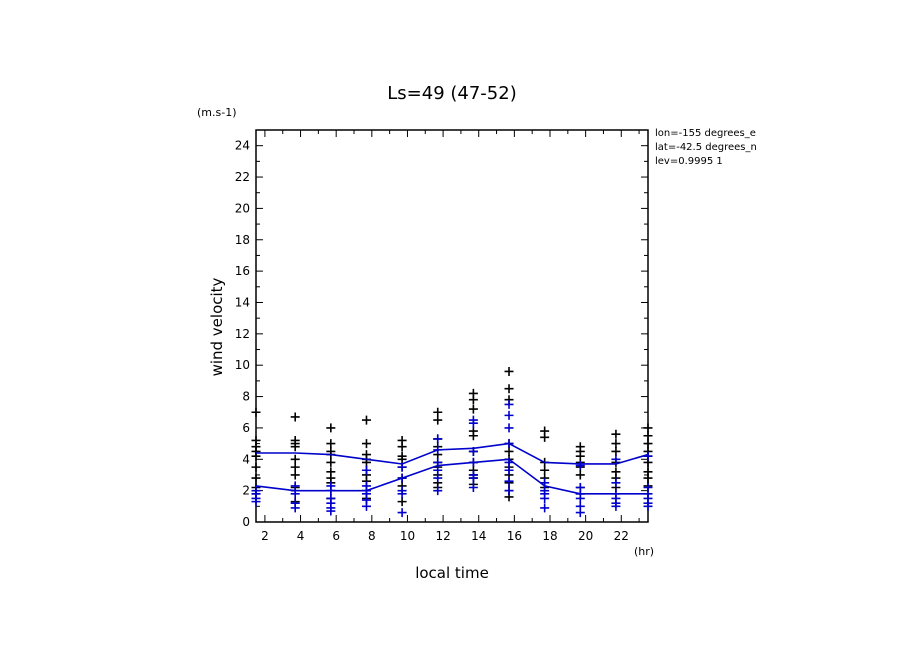 This screenshot has height=654, width=904. Describe the element at coordinates (451, 476) in the screenshot. I see `lower-line` at that location.